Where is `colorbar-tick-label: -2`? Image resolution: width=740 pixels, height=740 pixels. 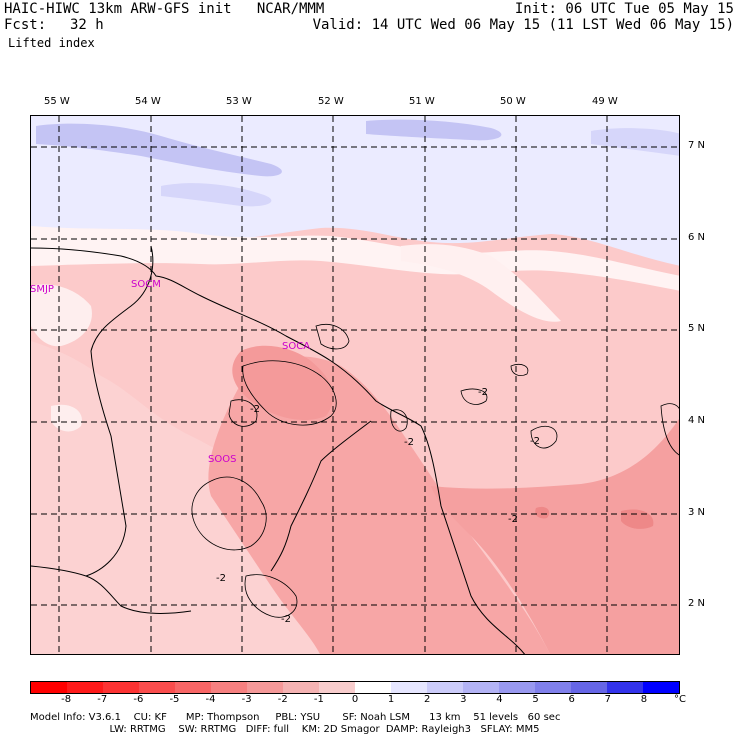 colorbar-tick-label: -2 is located at coordinates (282, 699).